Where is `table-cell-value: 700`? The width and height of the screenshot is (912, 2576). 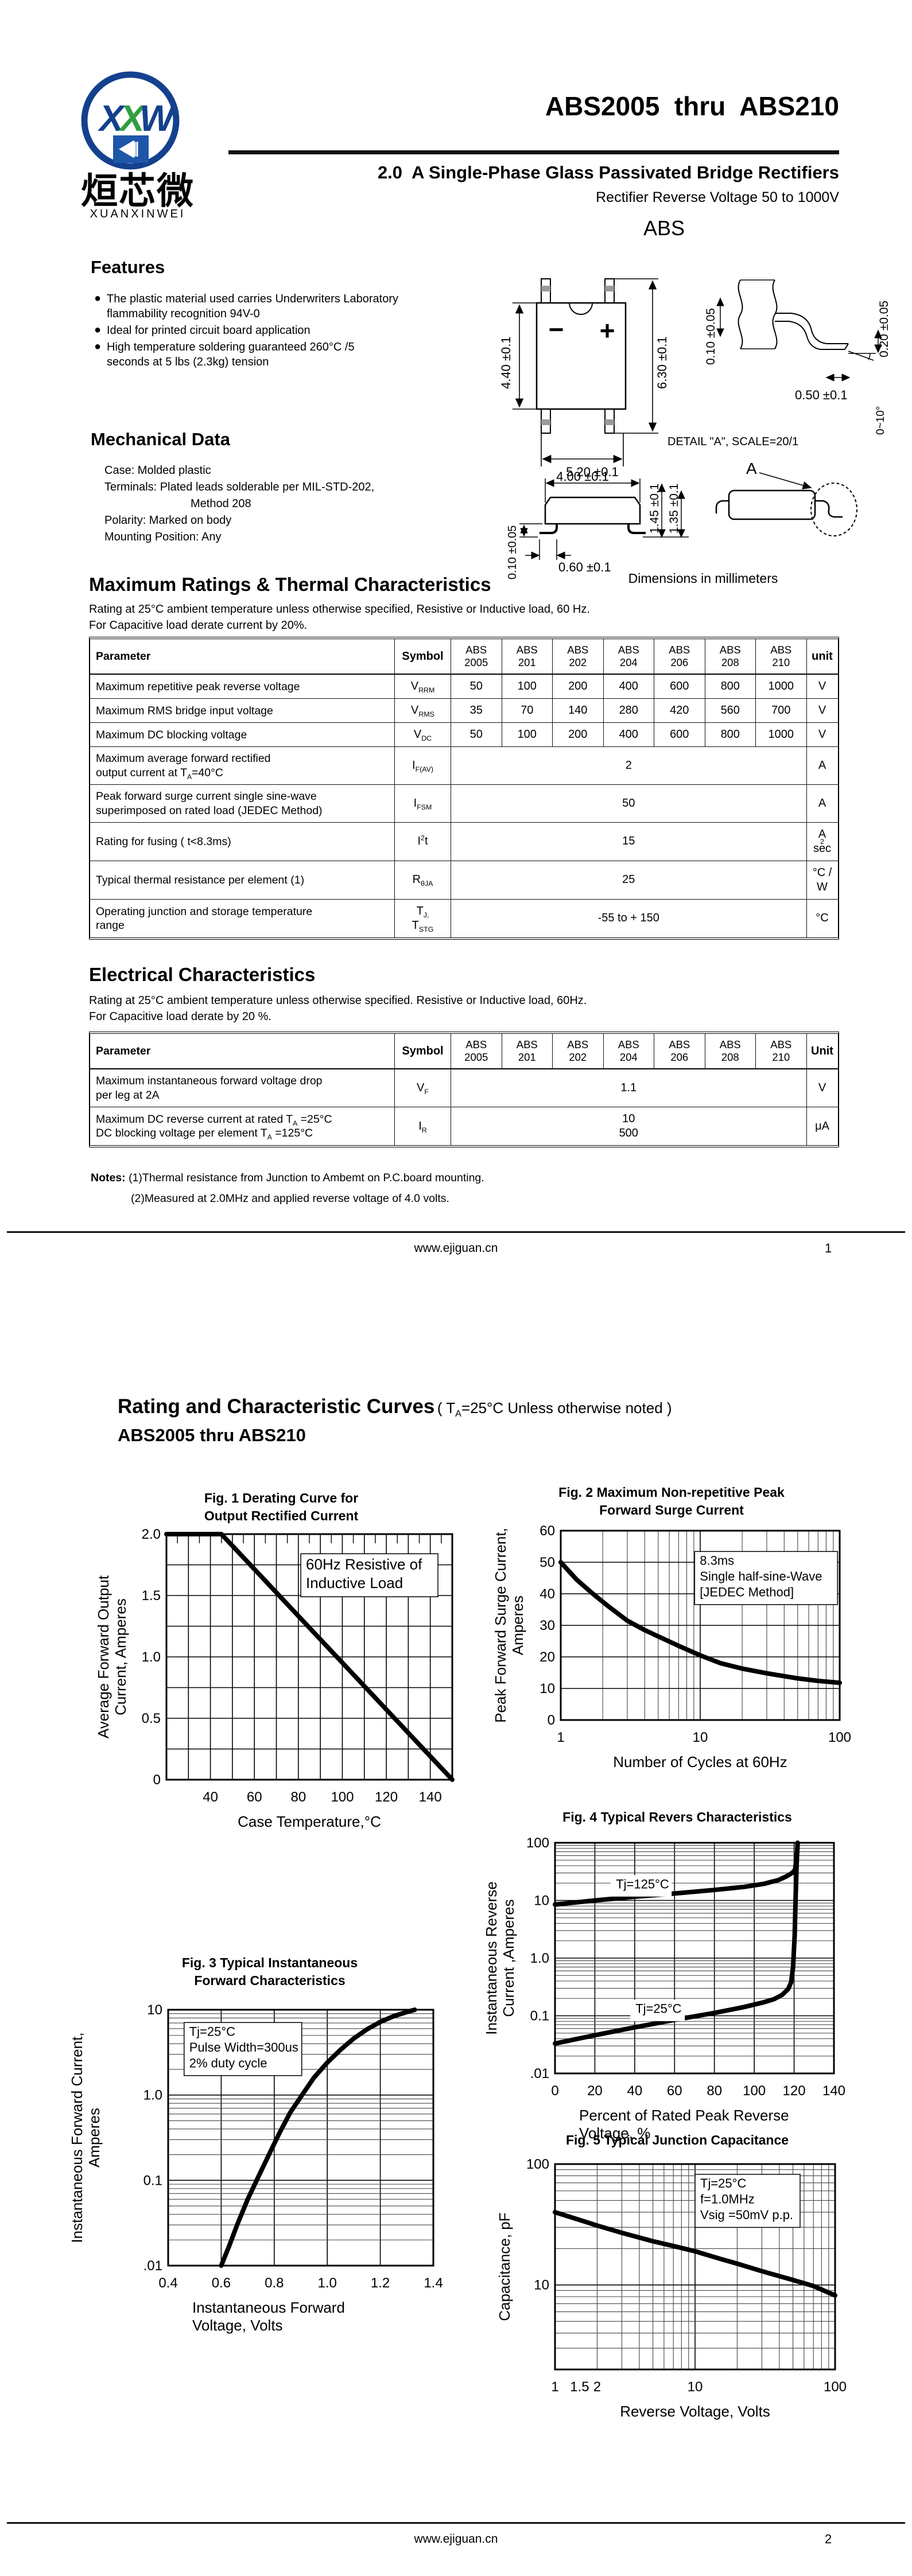 table-cell-value: 700 is located at coordinates (781, 710).